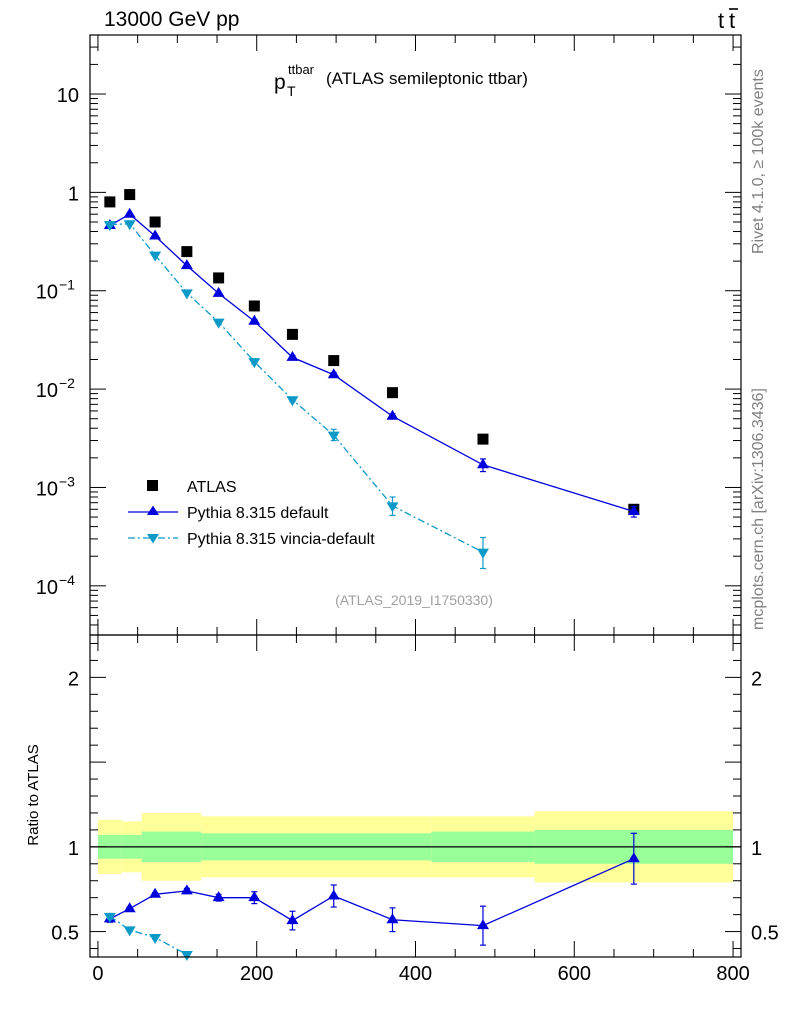  I want to click on x-tick-label: 0, so click(97, 974).